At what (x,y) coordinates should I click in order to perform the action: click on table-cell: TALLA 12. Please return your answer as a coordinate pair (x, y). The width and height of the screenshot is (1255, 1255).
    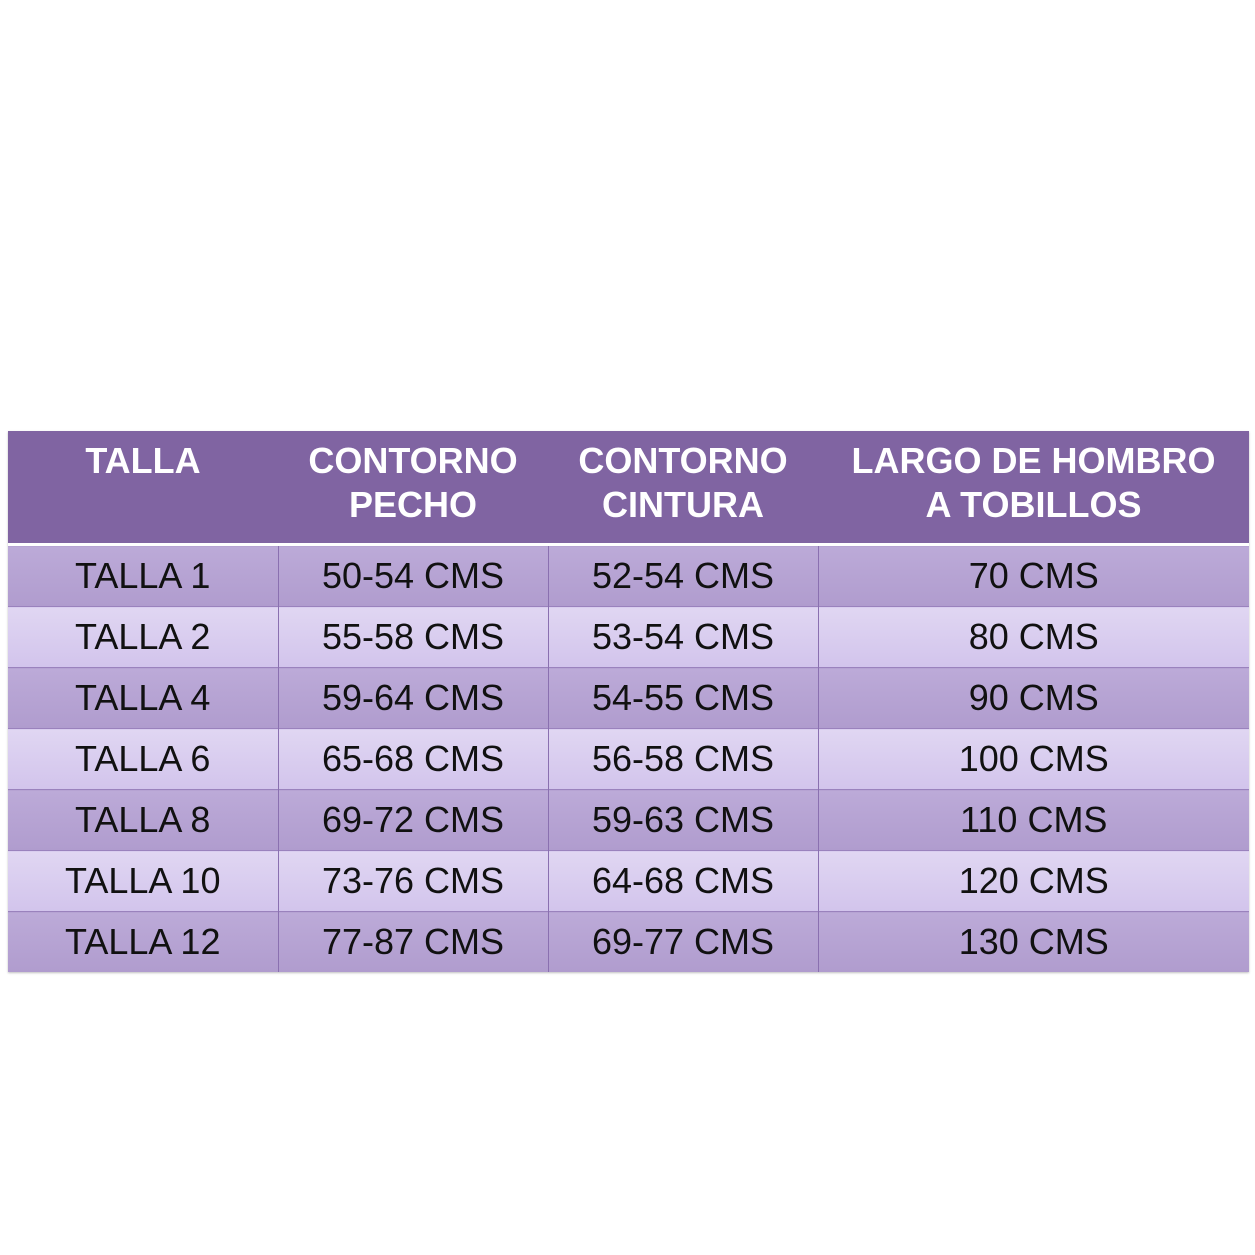
    Looking at the image, I should click on (143, 941).